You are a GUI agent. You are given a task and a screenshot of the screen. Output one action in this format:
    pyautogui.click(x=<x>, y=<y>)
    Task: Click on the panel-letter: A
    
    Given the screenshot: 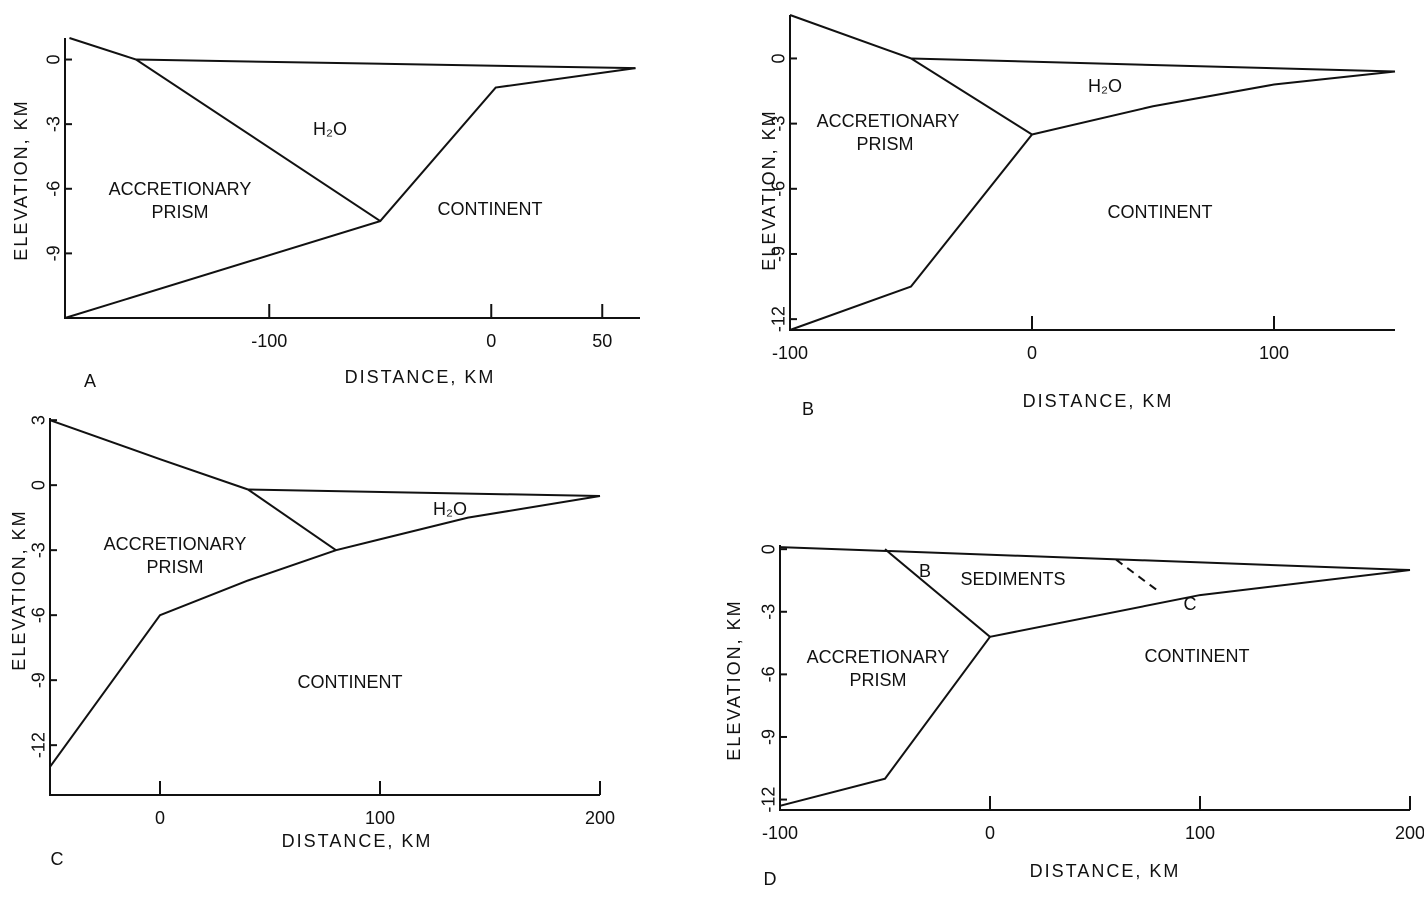 What is the action you would take?
    pyautogui.click(x=90, y=381)
    